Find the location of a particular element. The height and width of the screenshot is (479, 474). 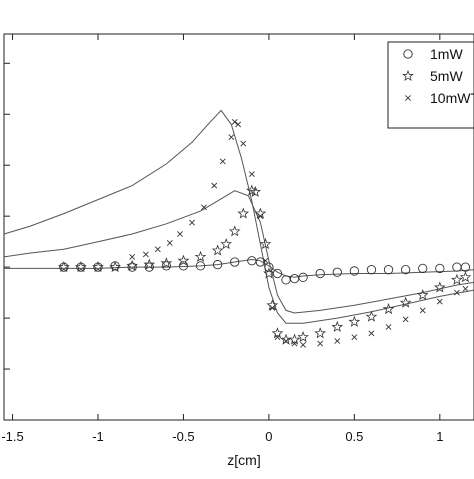

x-tick-label: -1.5 is located at coordinates (12, 436).